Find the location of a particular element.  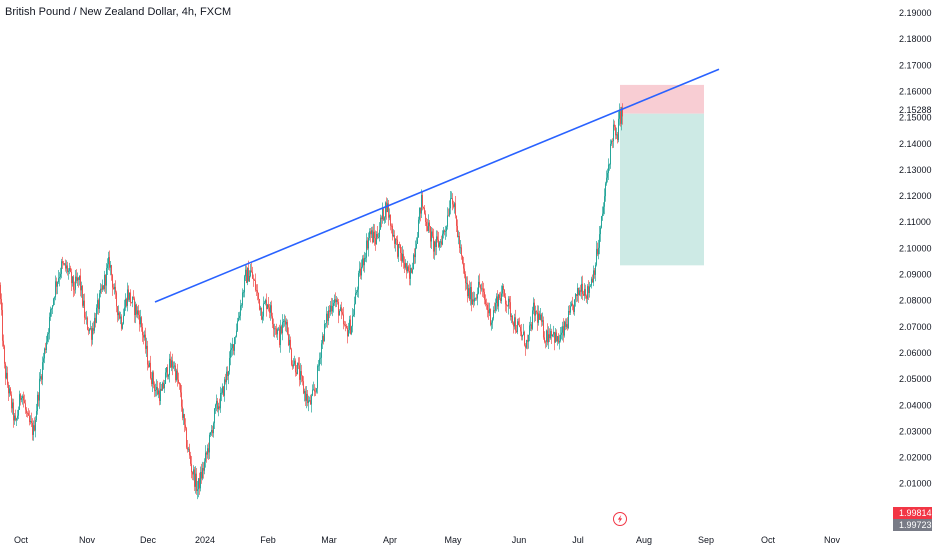

price-tick-label: 2.03000 is located at coordinates (915, 431).